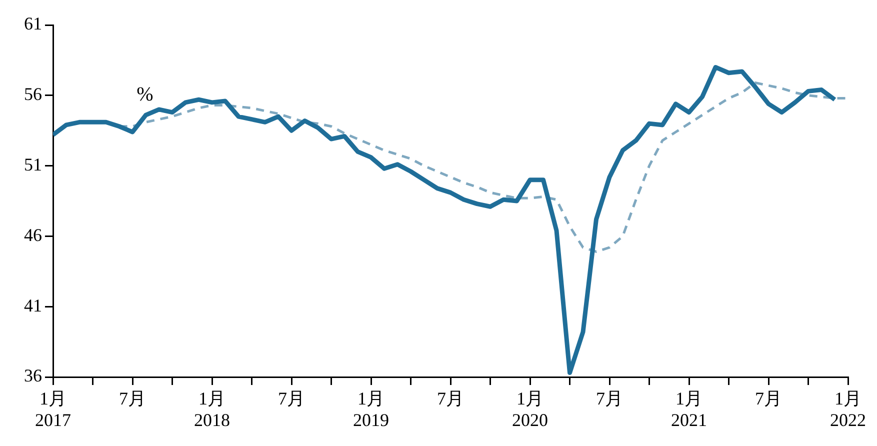 Image resolution: width=877 pixels, height=446 pixels. I want to click on y-tick-label: 51, so click(33, 164).